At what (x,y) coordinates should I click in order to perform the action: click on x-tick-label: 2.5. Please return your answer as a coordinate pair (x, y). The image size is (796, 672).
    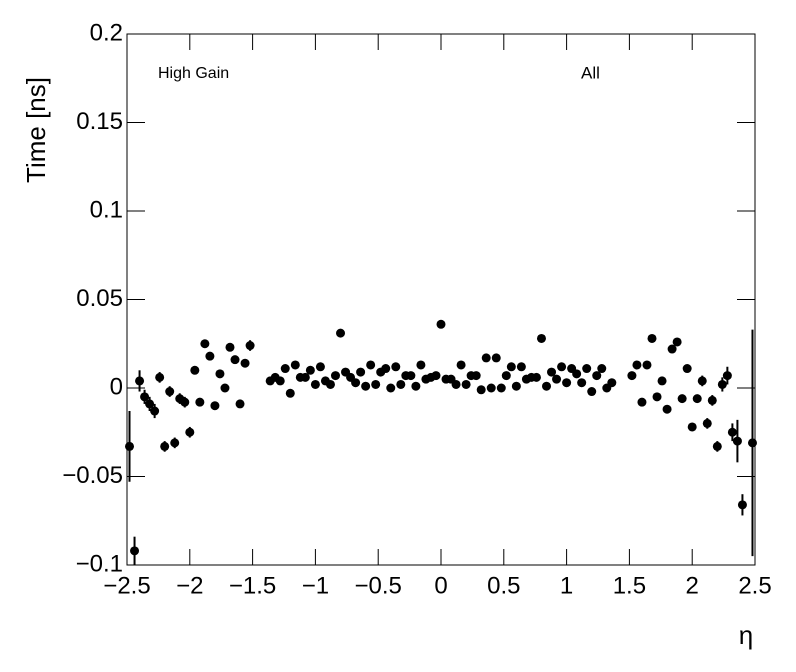
    Looking at the image, I should click on (754, 585).